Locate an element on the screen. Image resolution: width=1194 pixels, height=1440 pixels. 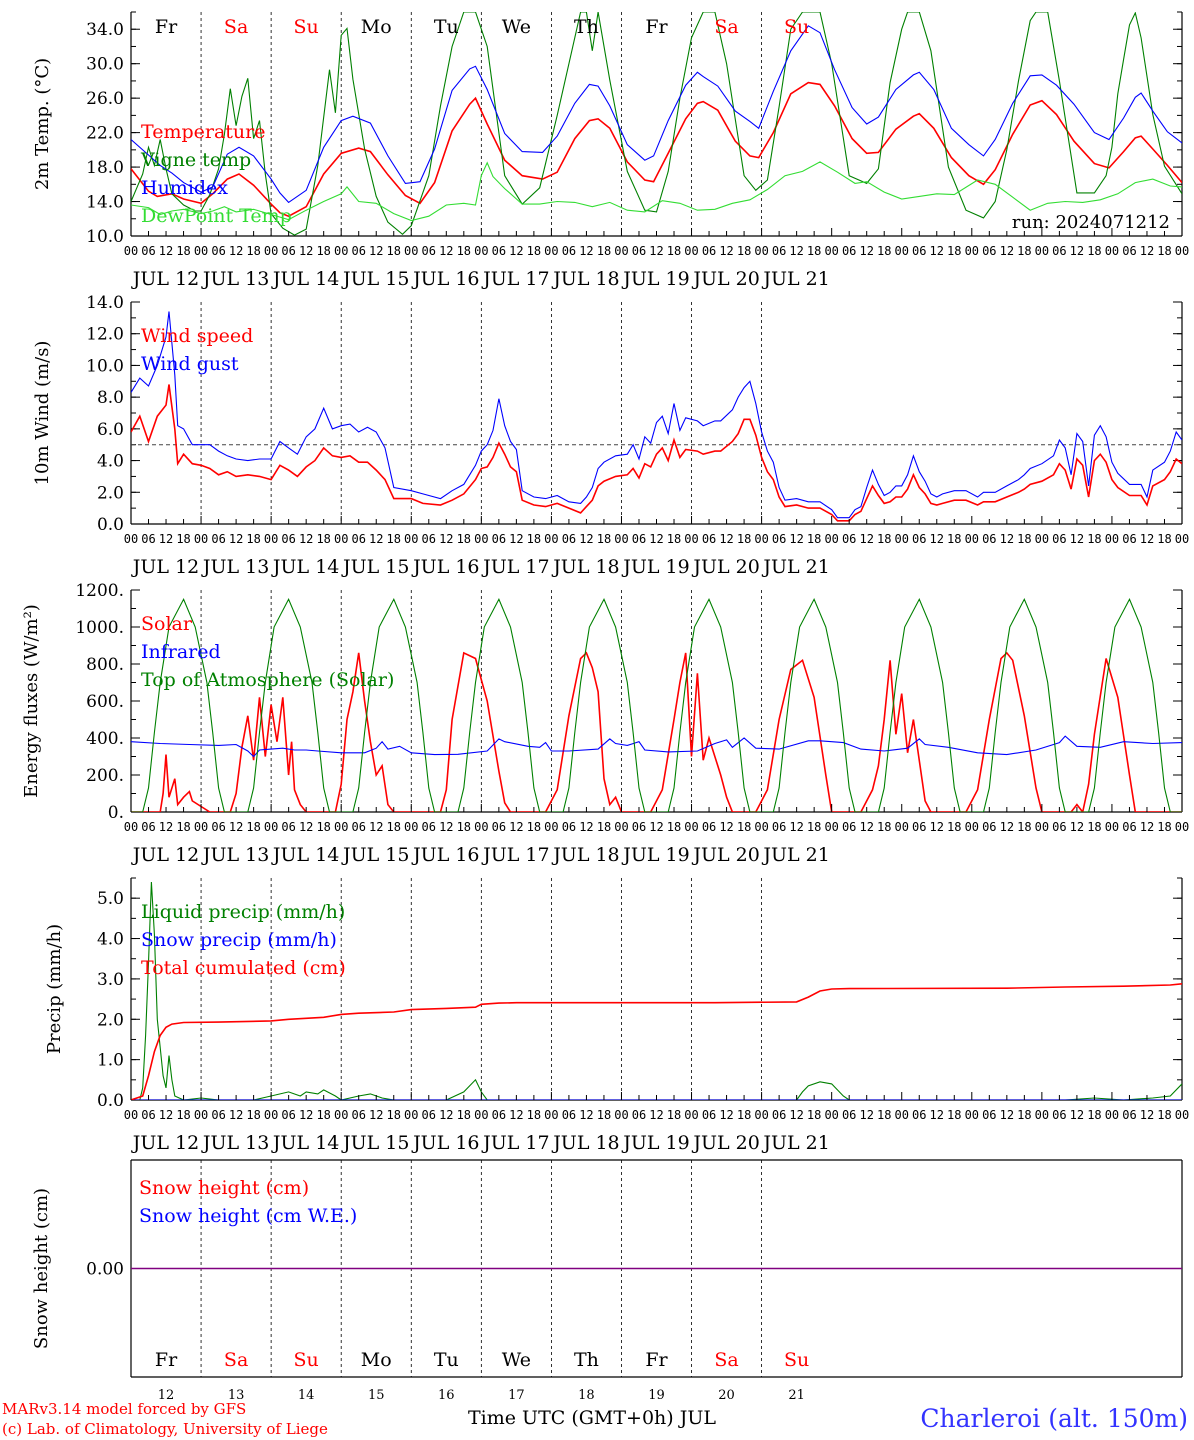
series-line-humidex is located at coordinates (656, 114).